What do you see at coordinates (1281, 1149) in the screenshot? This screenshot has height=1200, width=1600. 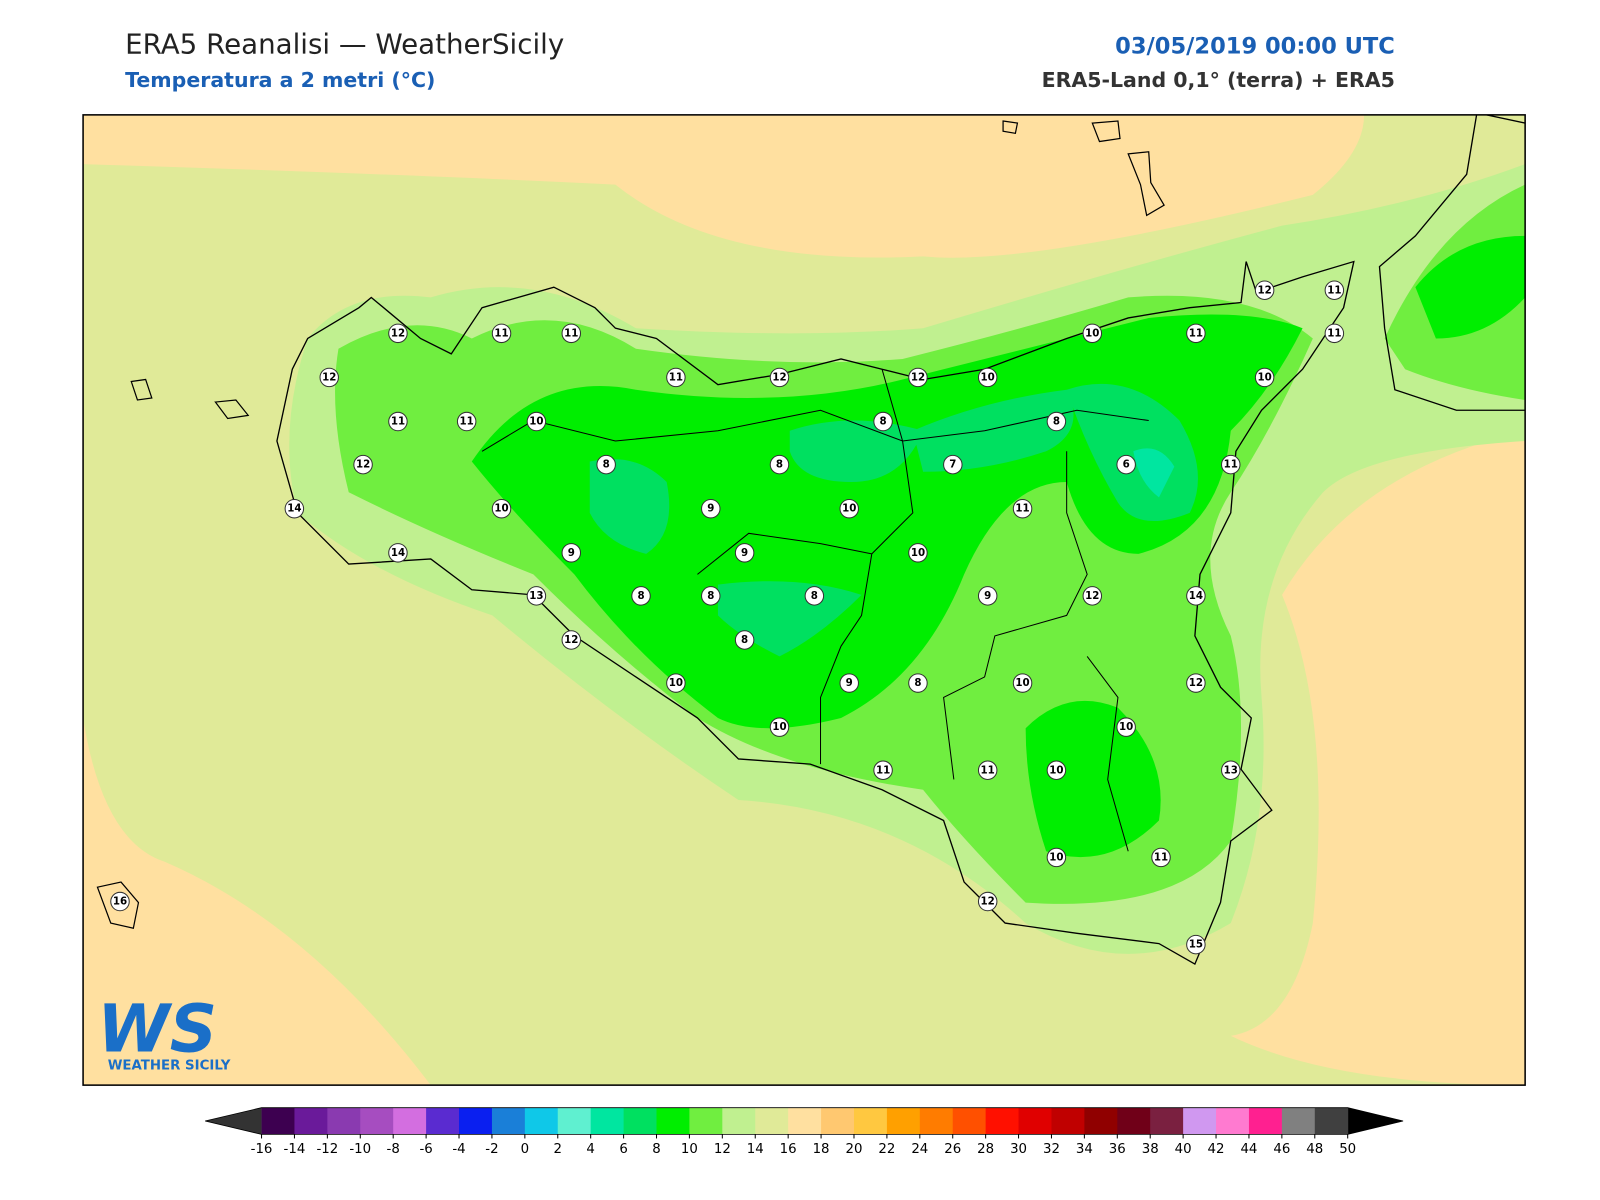 I see `colorbar-tick-label: 46` at bounding box center [1281, 1149].